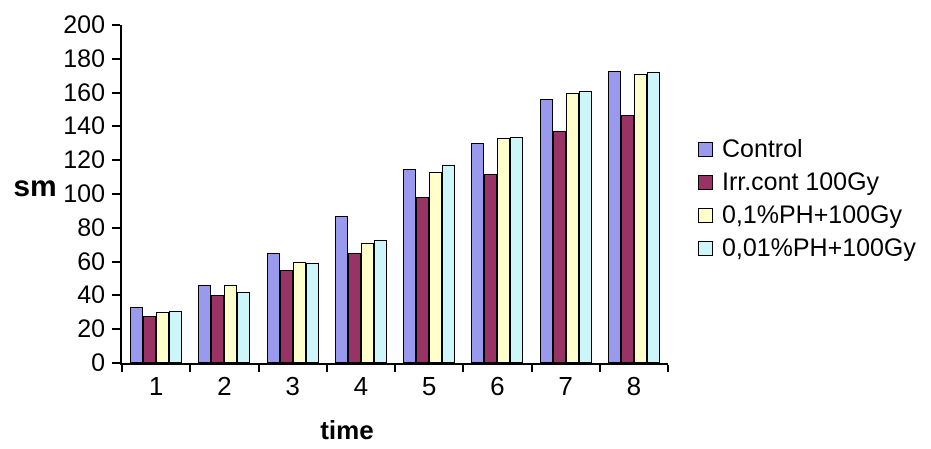 The image size is (931, 449). I want to click on bar-series2-time7, so click(559, 247).